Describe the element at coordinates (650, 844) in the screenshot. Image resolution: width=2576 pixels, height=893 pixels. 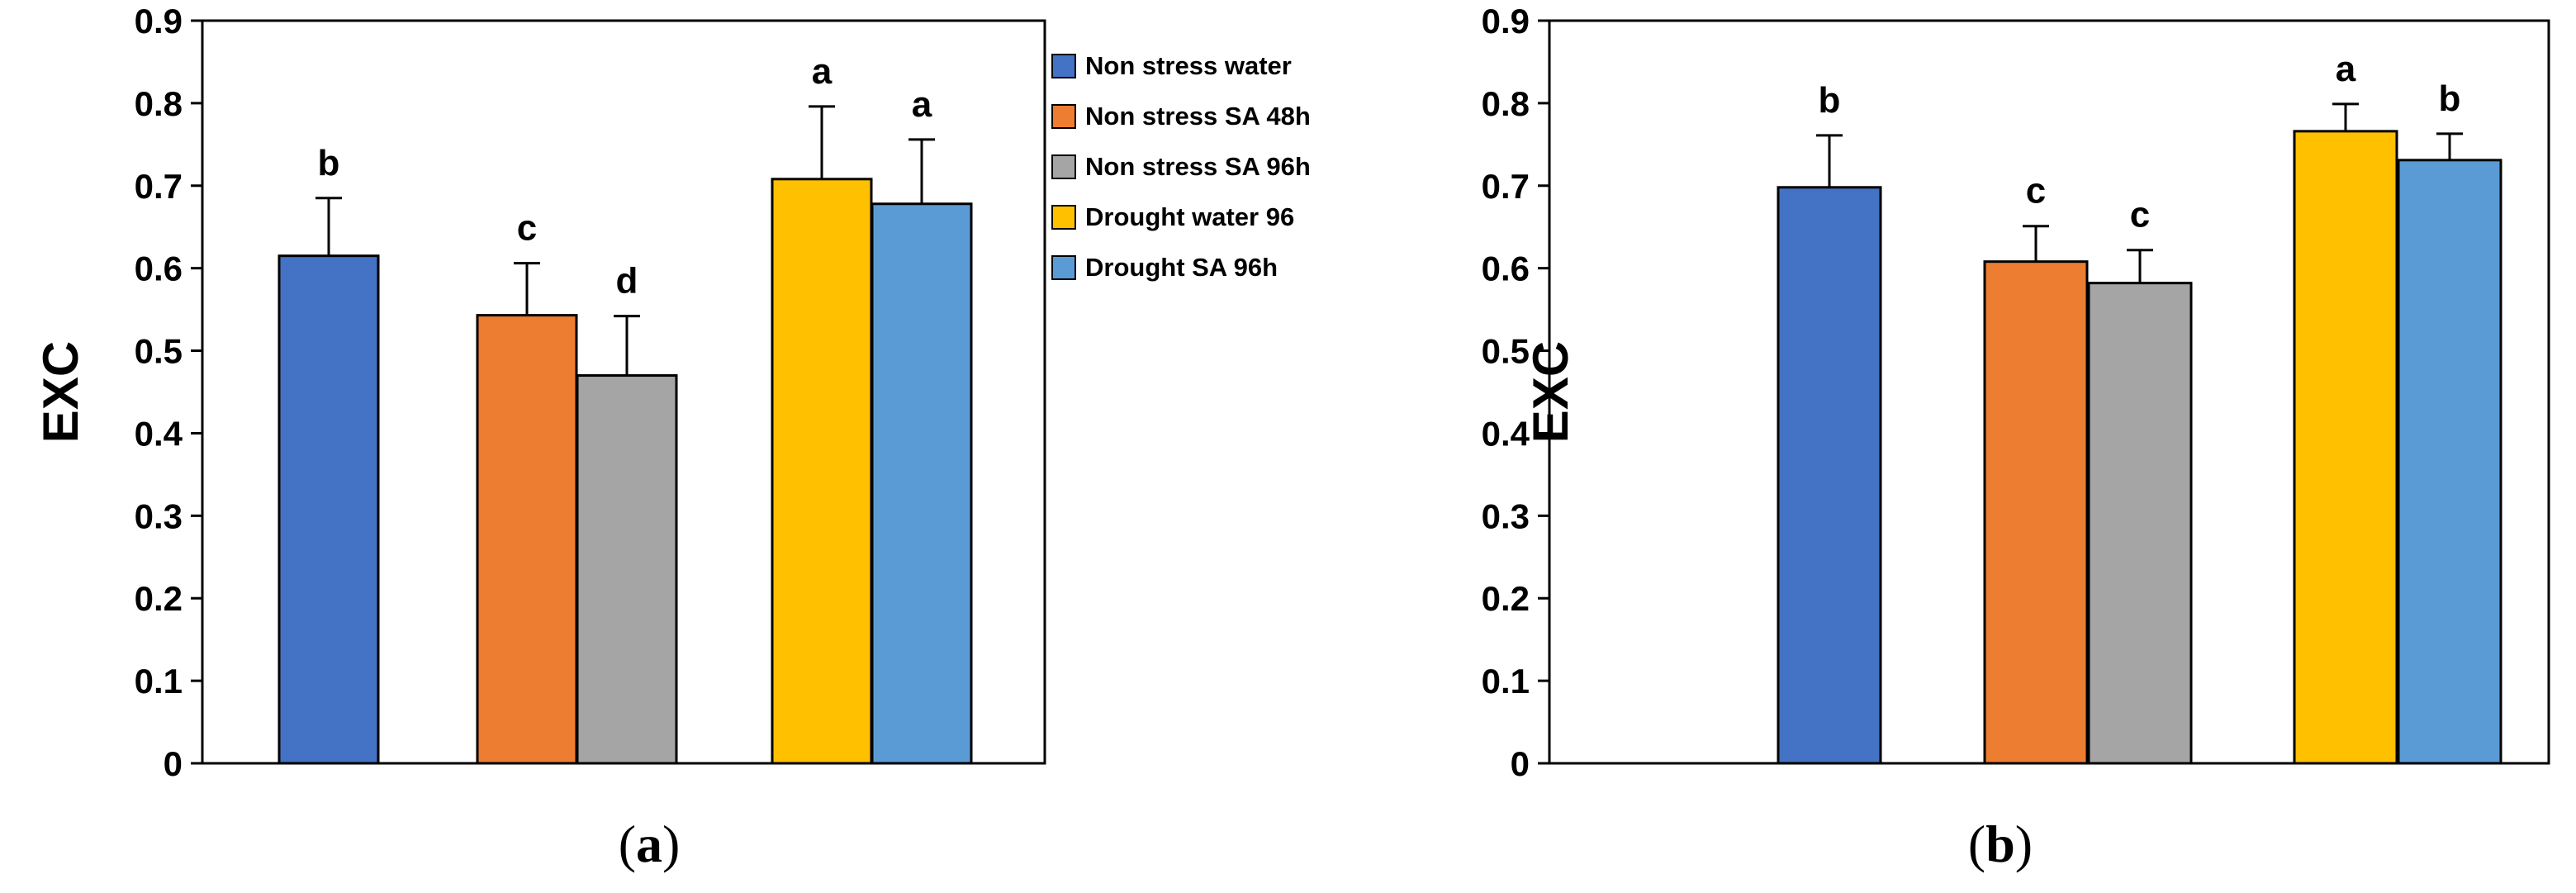
I see `panel-label-a: (a)` at that location.